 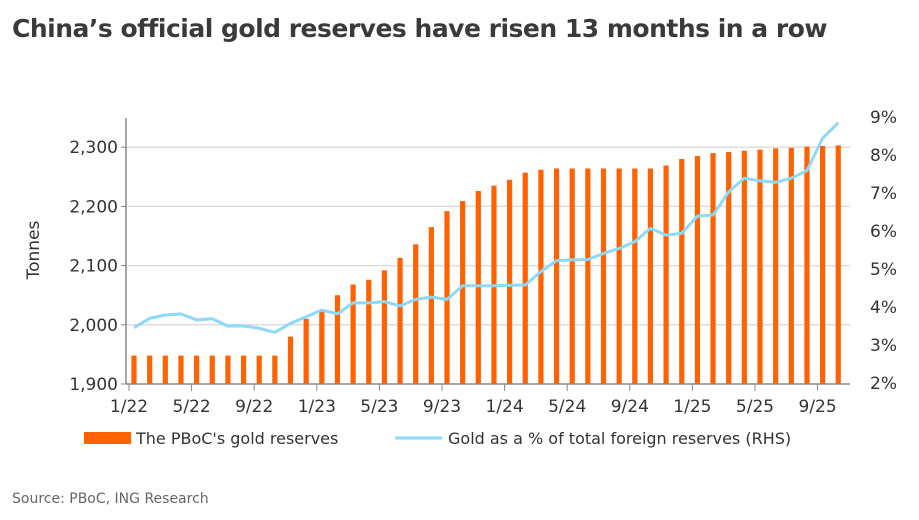 I want to click on y2-tick-label: 7%, so click(x=883, y=194).